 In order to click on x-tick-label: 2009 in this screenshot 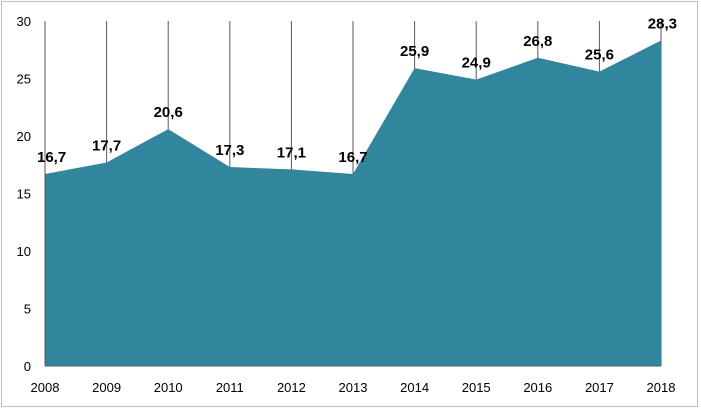, I will do `click(106, 387)`.